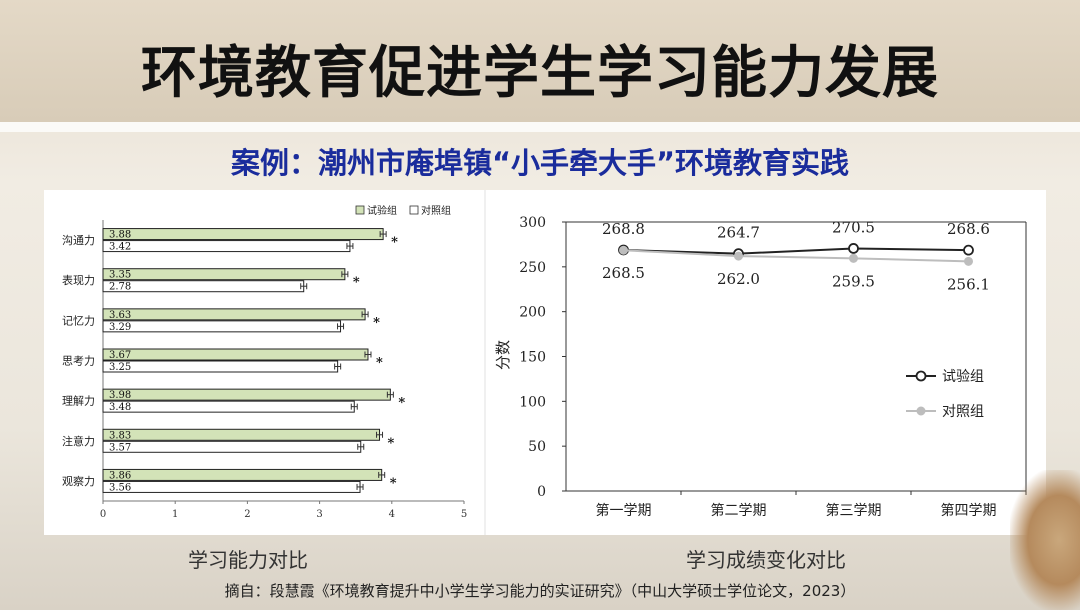  Describe the element at coordinates (464, 514) in the screenshot. I see `x-tick-label: 5` at that location.